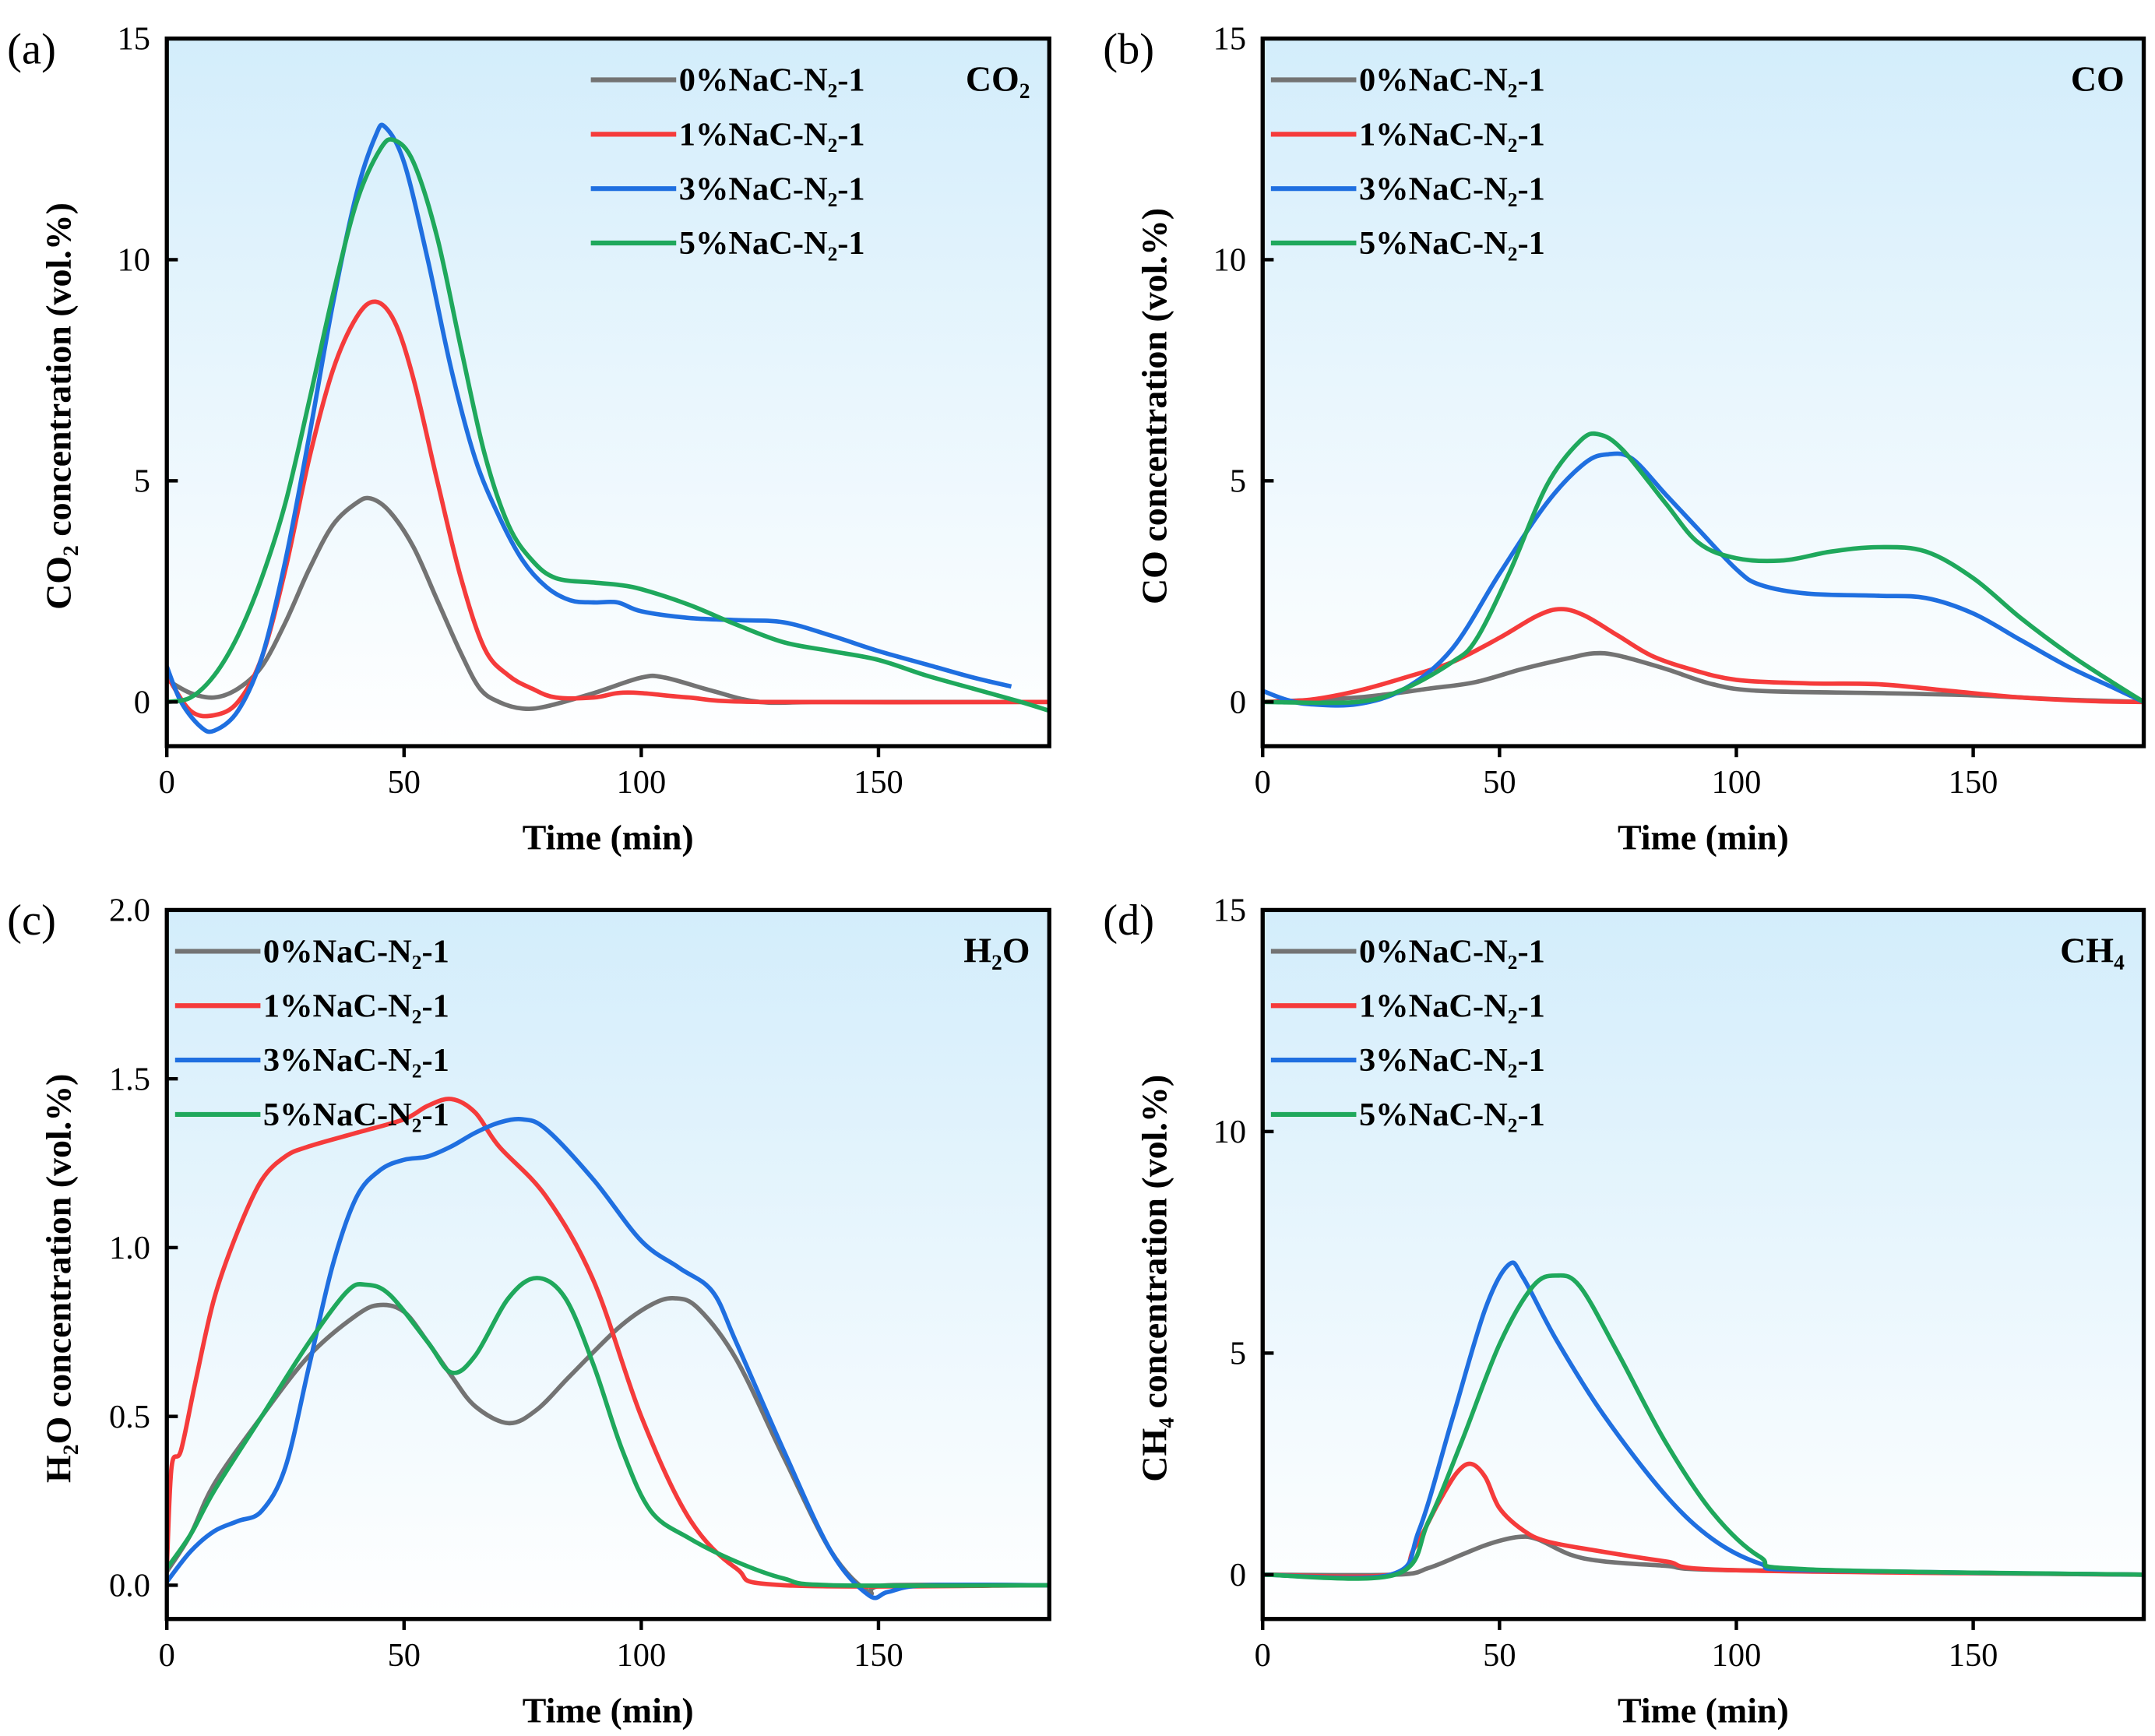 The image size is (2155, 1736). I want to click on panel-label: (b), so click(1128, 49).